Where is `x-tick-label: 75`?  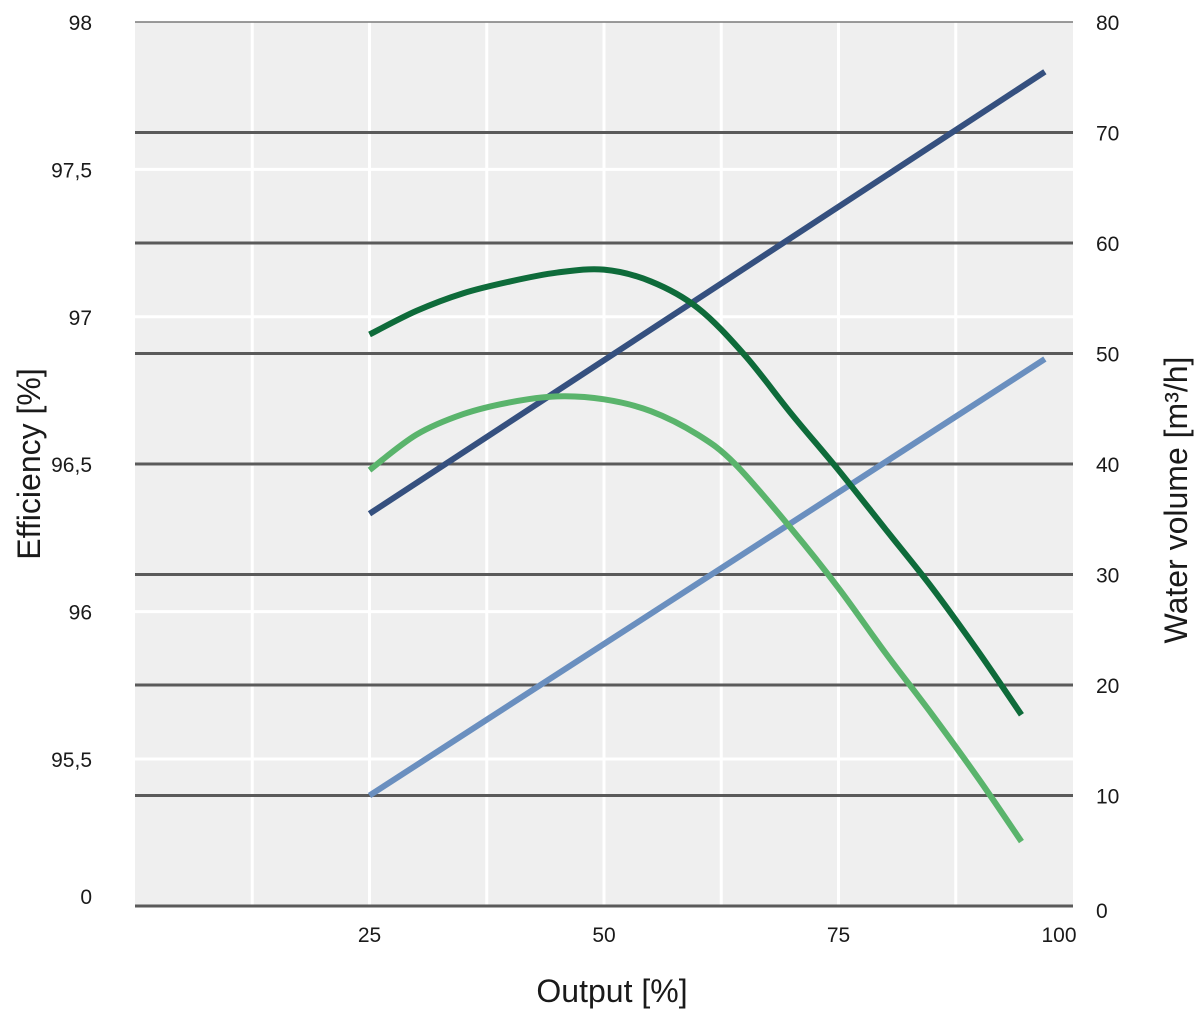
x-tick-label: 75 is located at coordinates (838, 935).